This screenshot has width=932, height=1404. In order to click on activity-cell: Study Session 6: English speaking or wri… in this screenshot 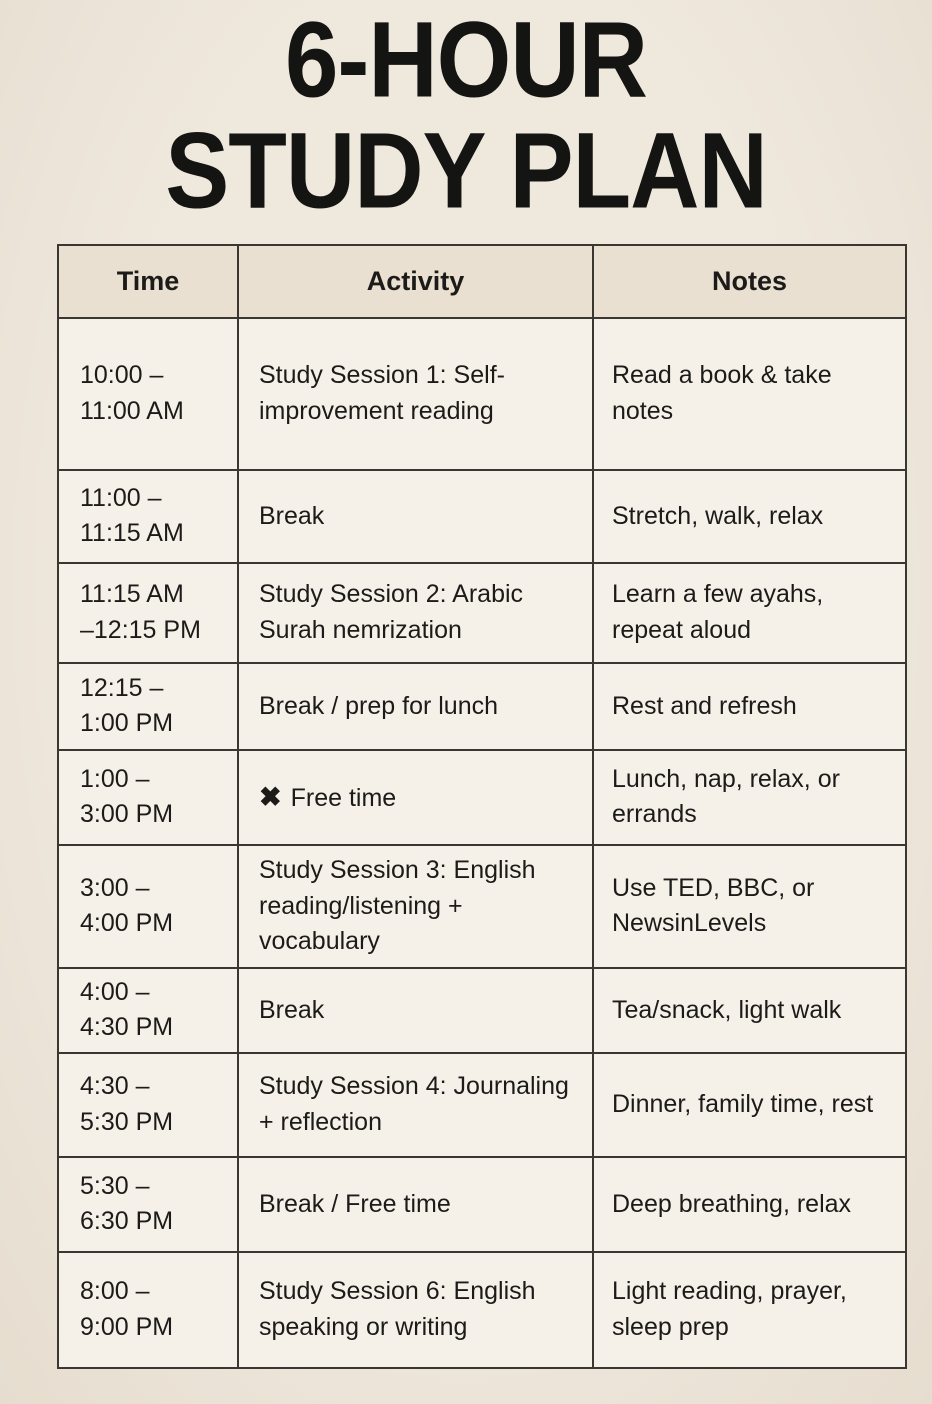, I will do `click(415, 1309)`.